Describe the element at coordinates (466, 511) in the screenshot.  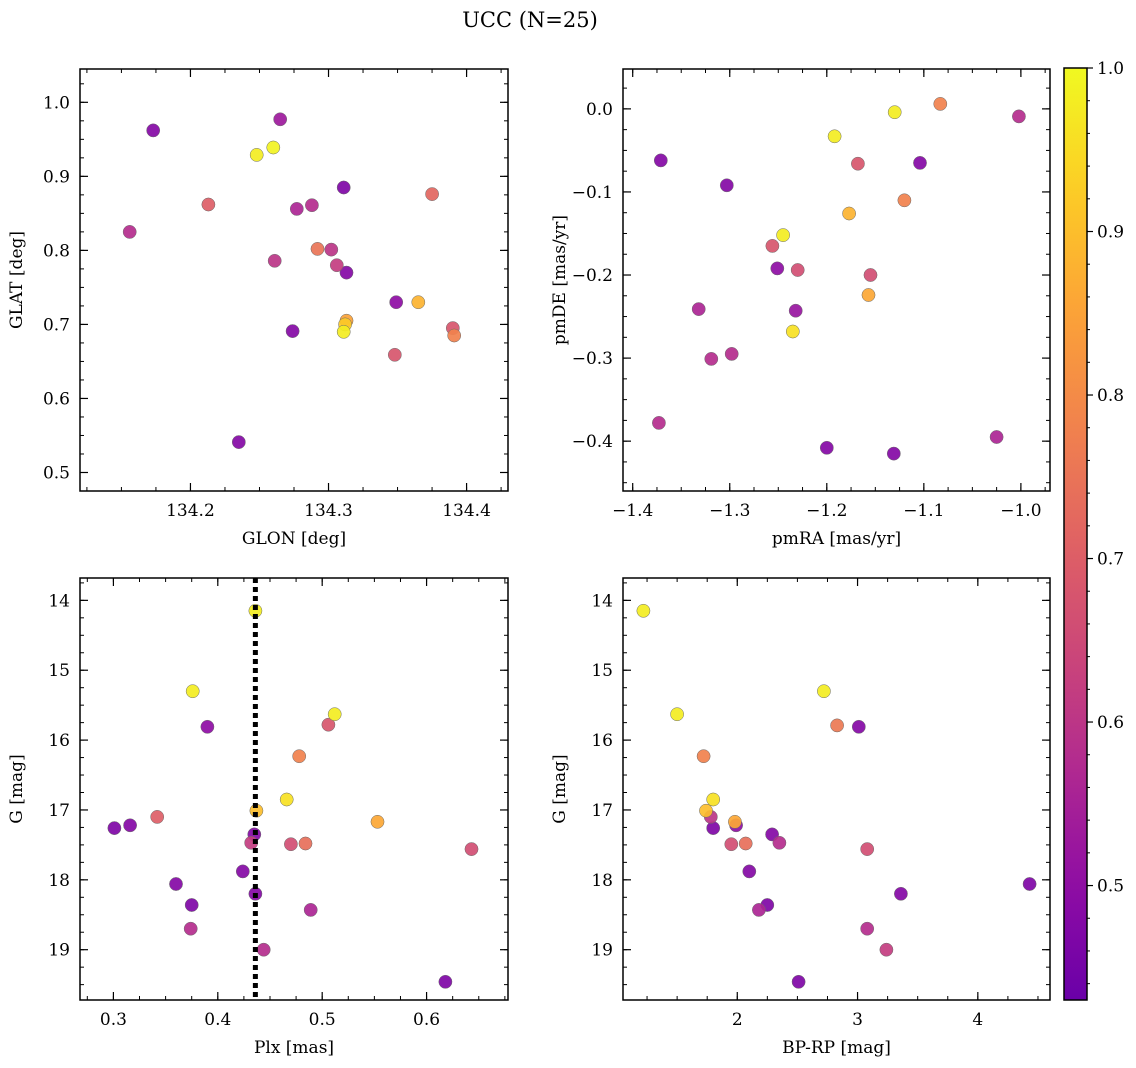
I see `x-tick-label: 134.4` at that location.